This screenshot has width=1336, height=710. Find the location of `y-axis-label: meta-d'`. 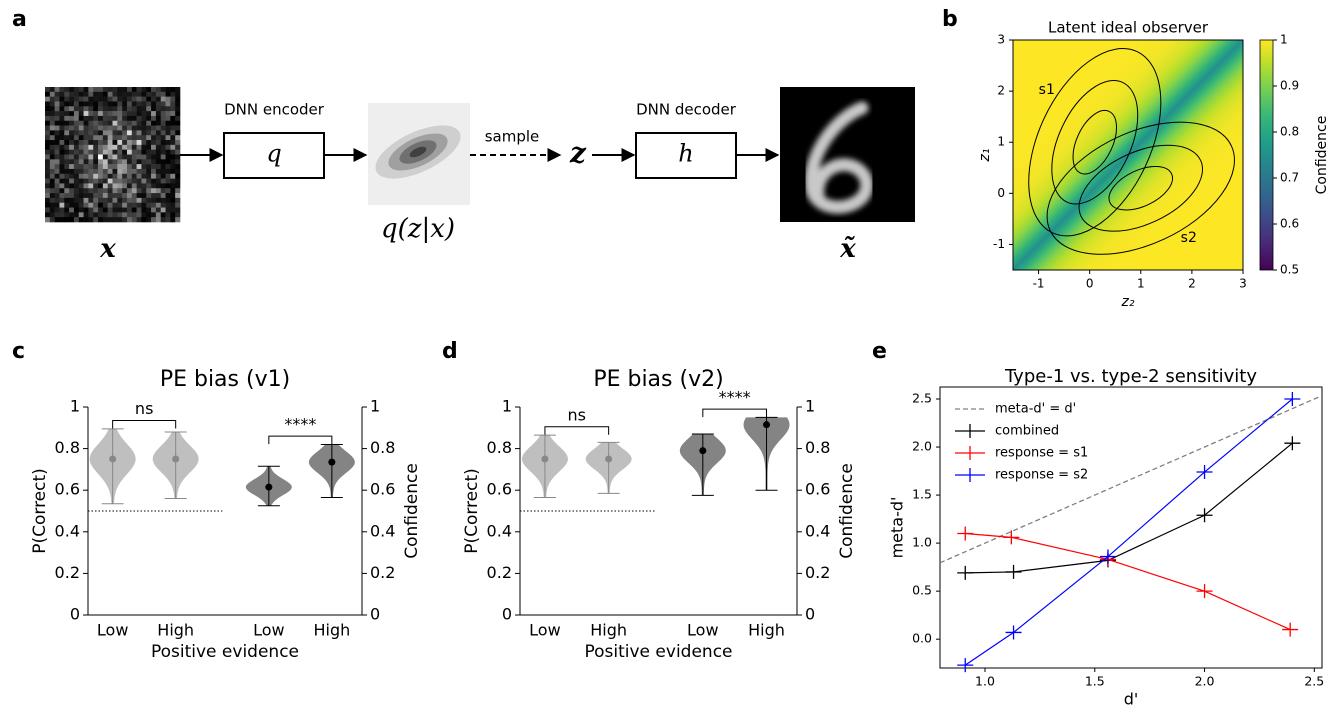

y-axis-label: meta-d' is located at coordinates (897, 528).